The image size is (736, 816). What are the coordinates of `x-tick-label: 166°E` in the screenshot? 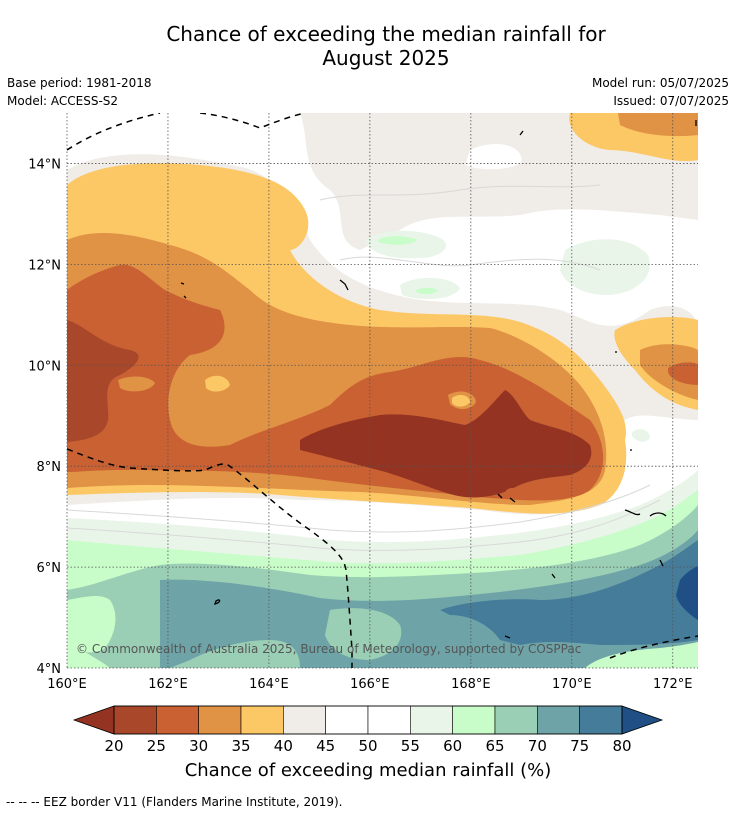 It's located at (370, 684).